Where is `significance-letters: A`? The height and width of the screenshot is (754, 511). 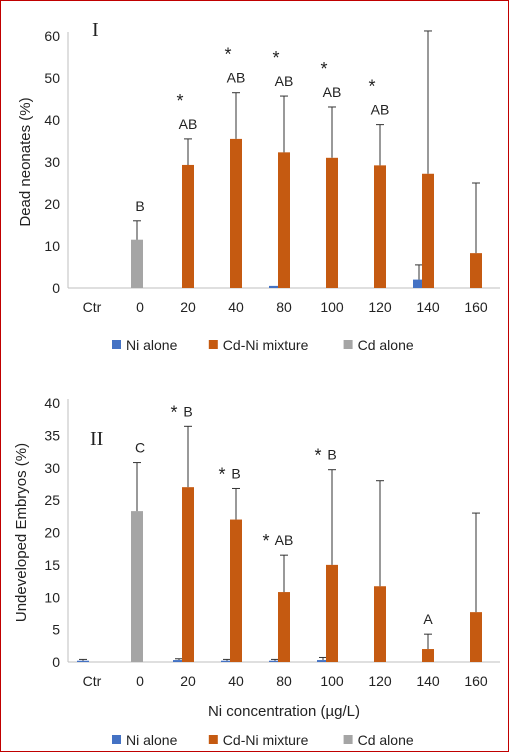
significance-letters: A is located at coordinates (428, 619).